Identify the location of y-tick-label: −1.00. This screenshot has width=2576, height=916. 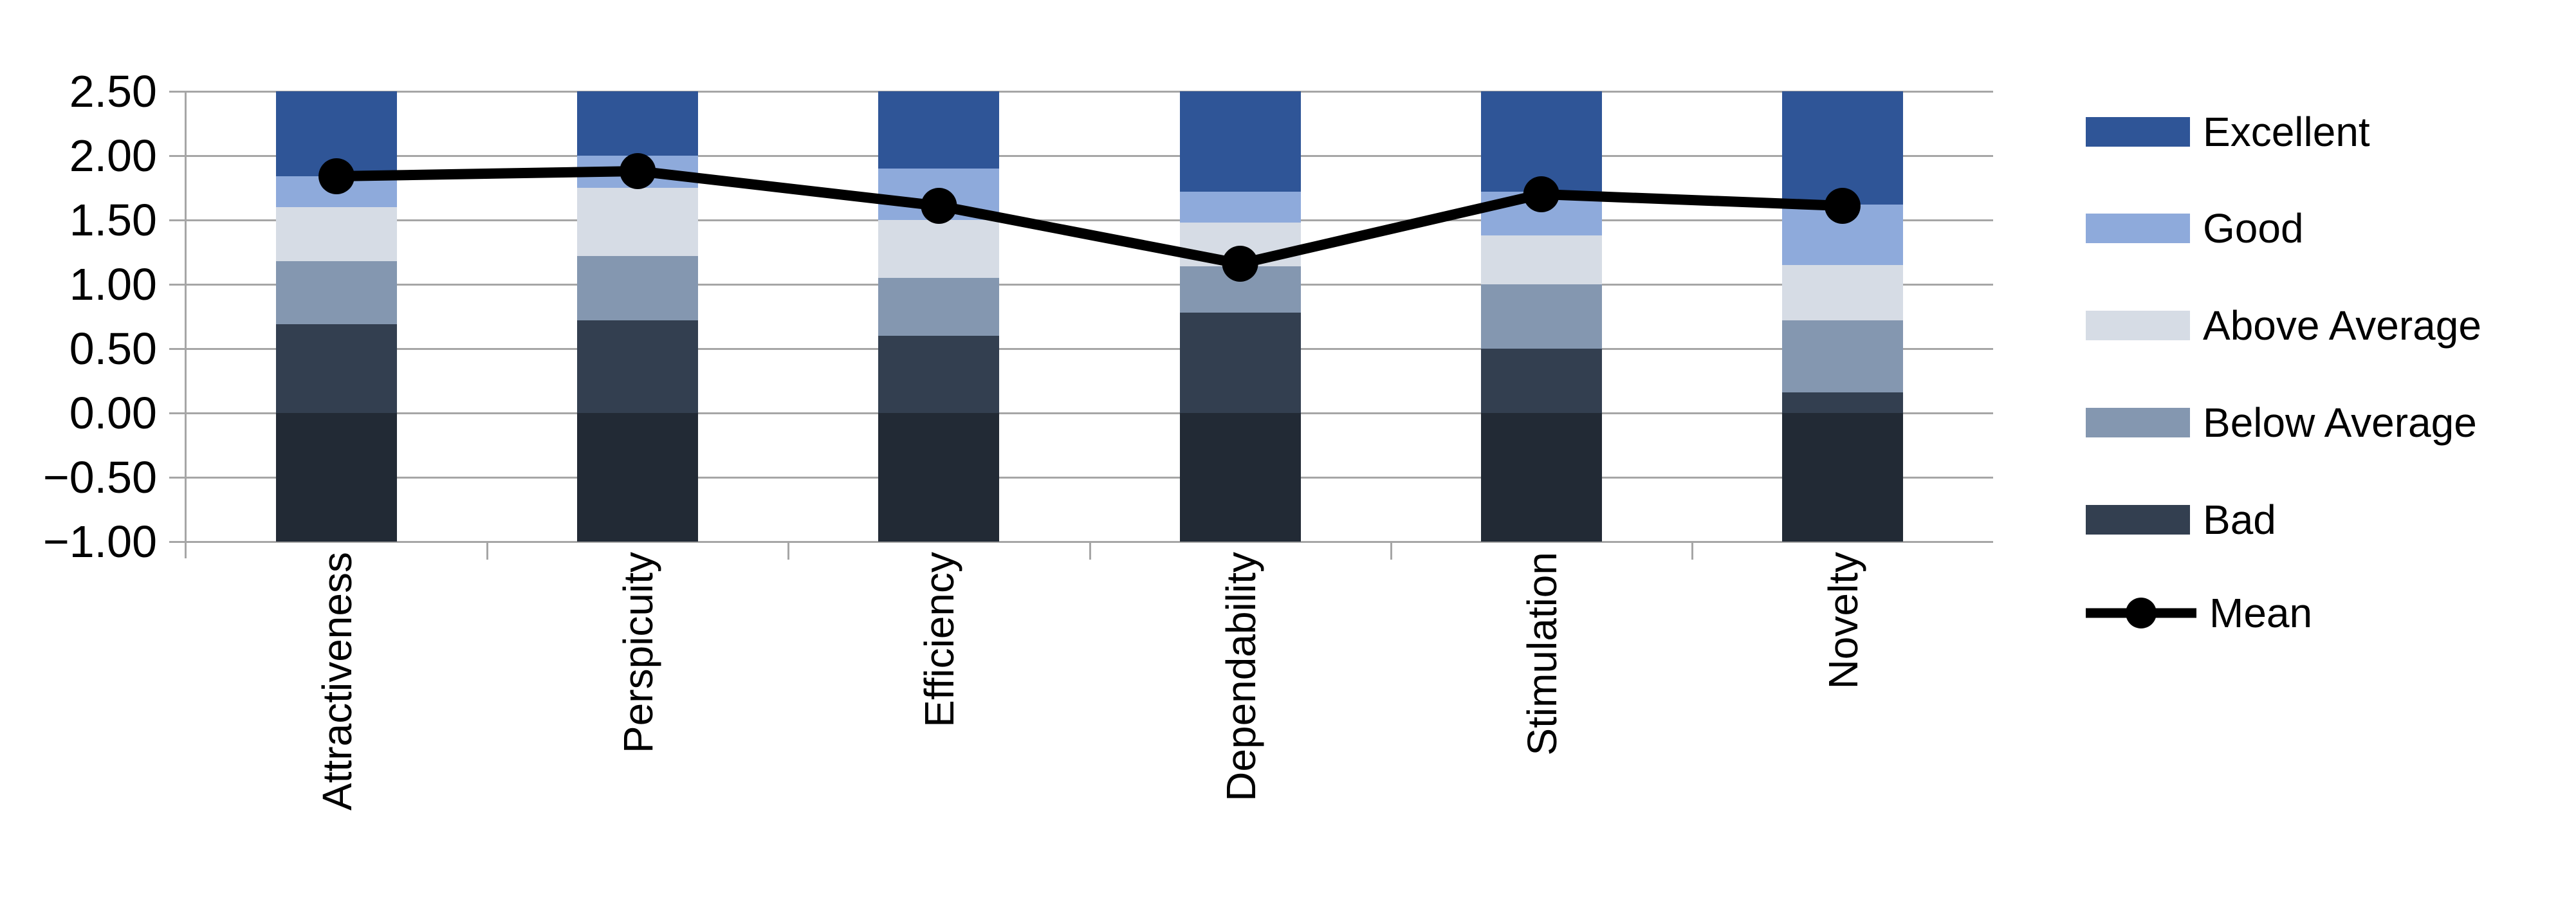
(99, 542).